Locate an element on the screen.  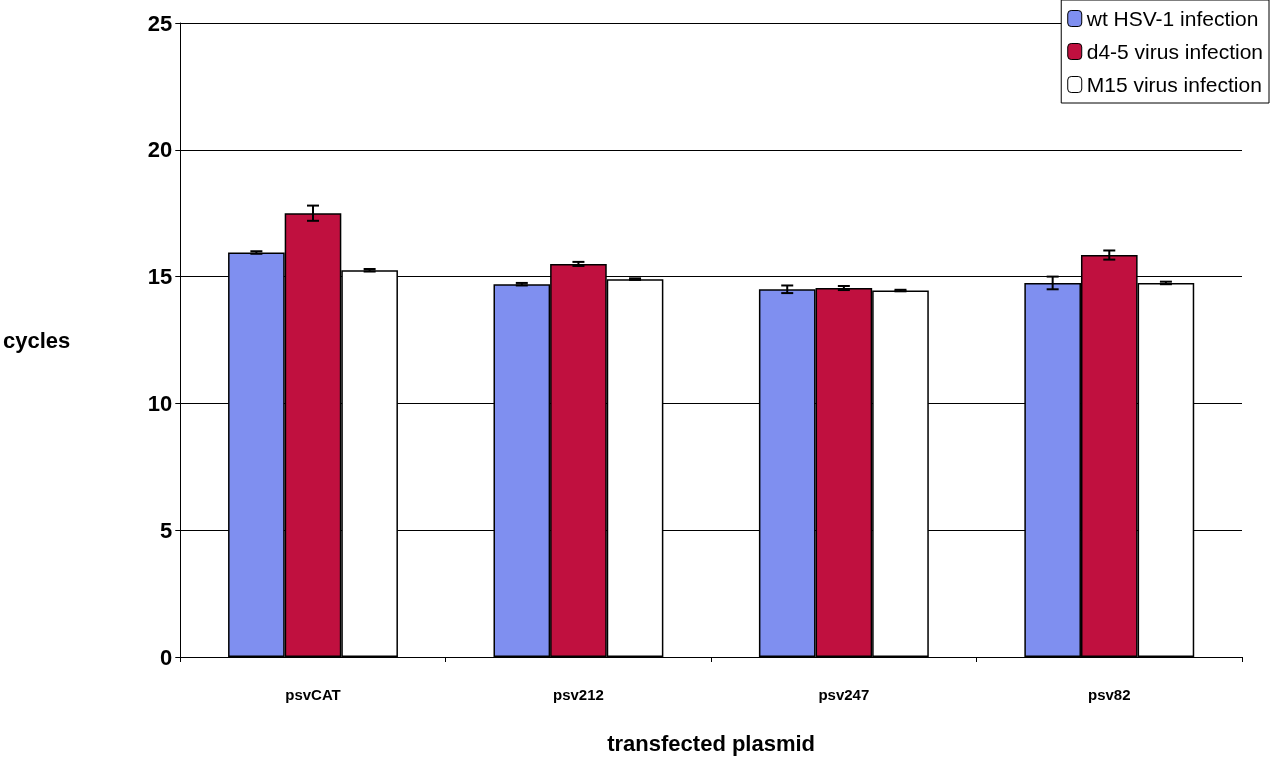
y-tick-label: 15 is located at coordinates (160, 277).